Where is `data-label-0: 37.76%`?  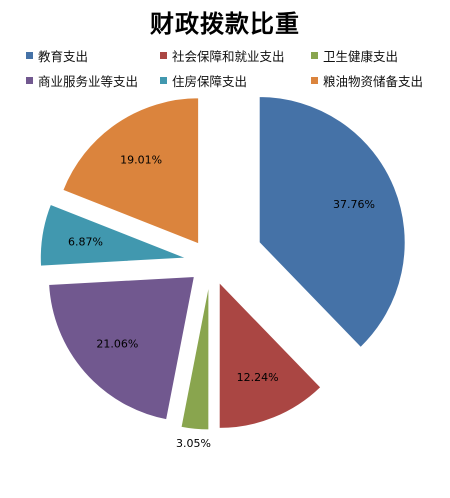 data-label-0: 37.76% is located at coordinates (354, 204).